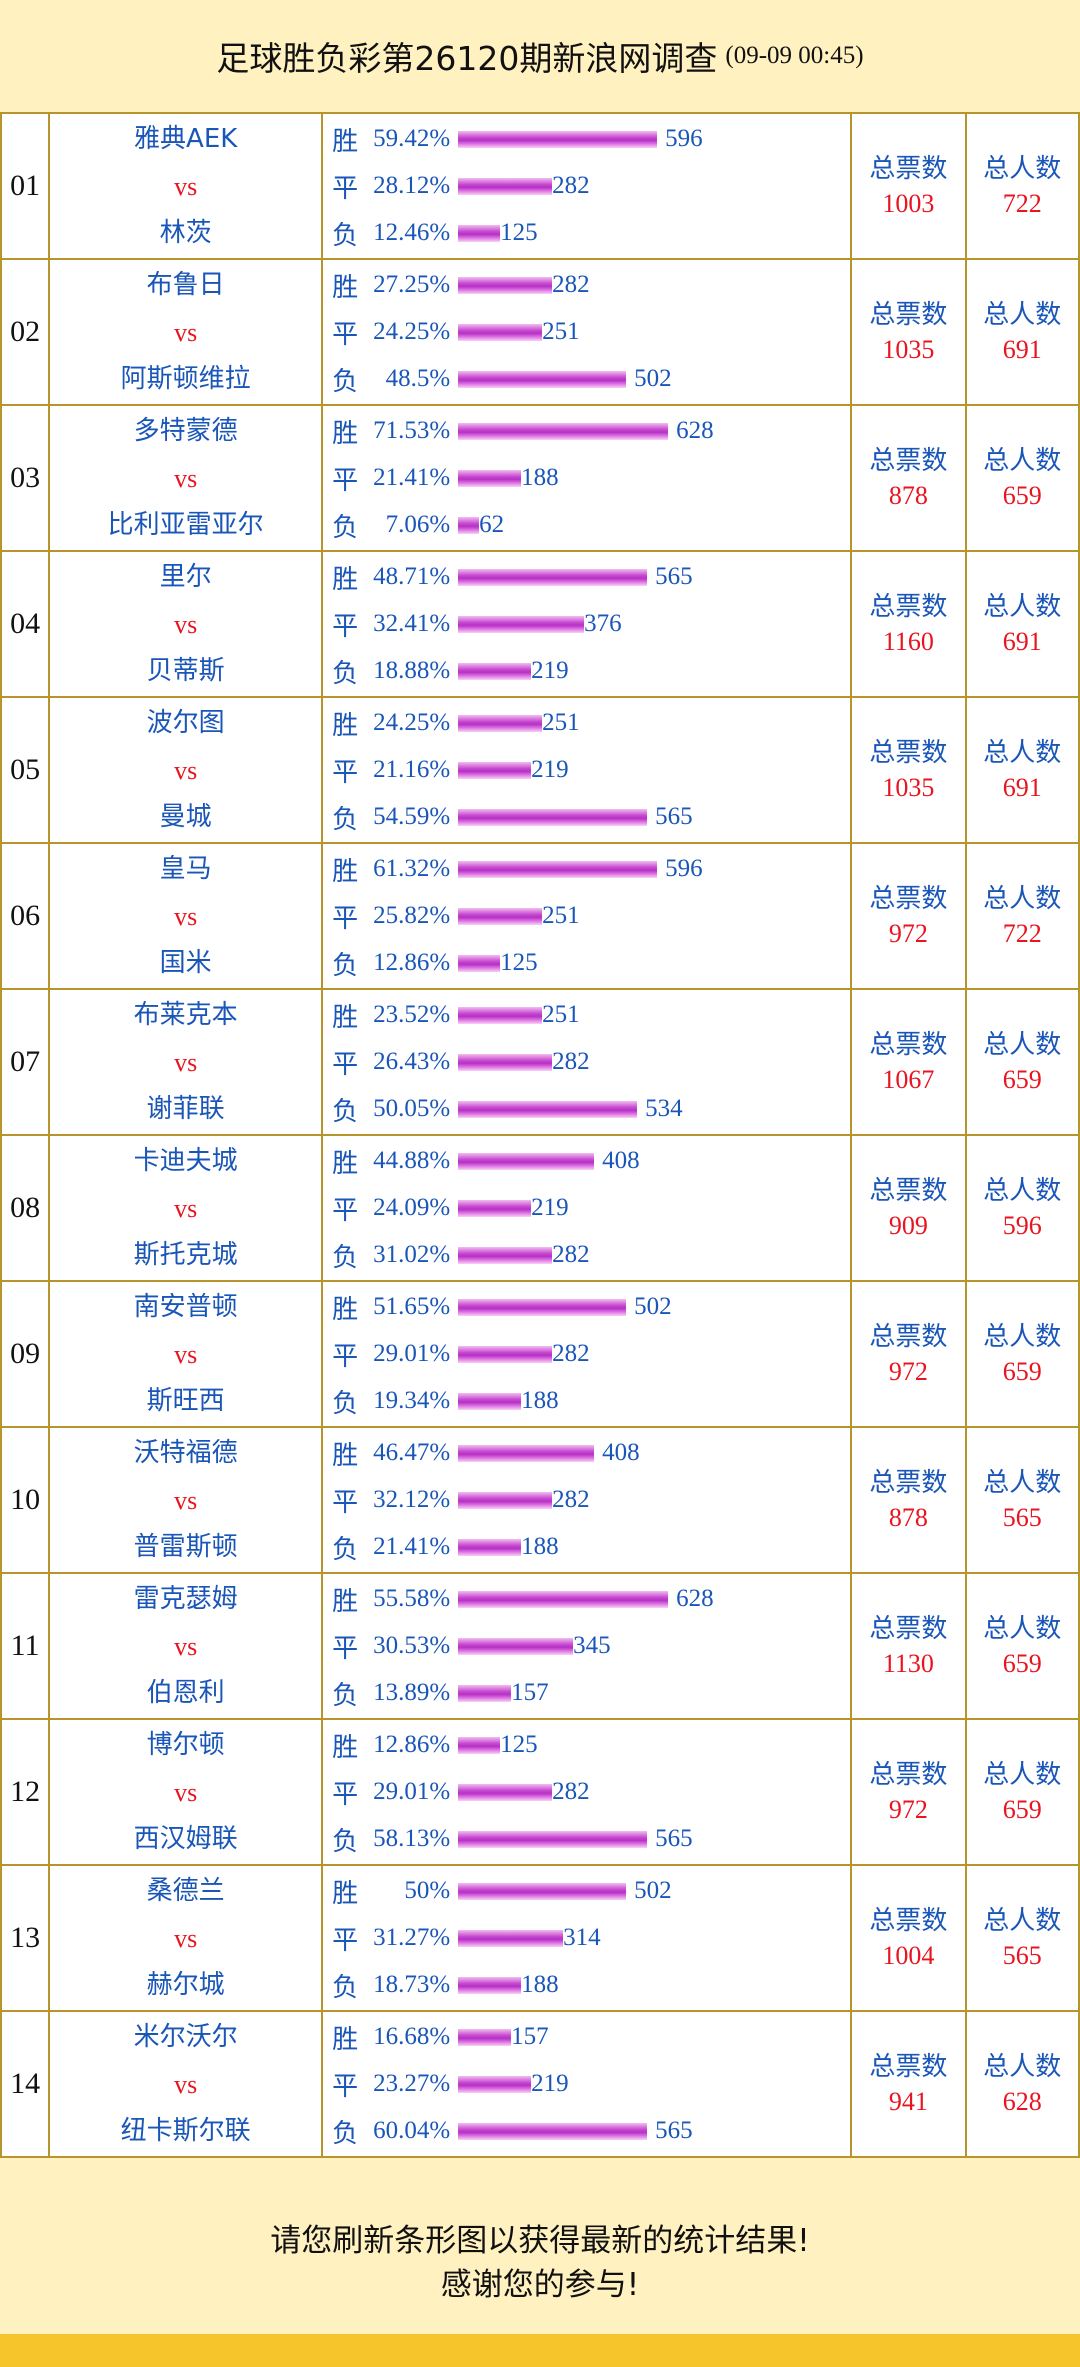  I want to click on draw-row: 平 29.01% 282, so click(586, 1792).